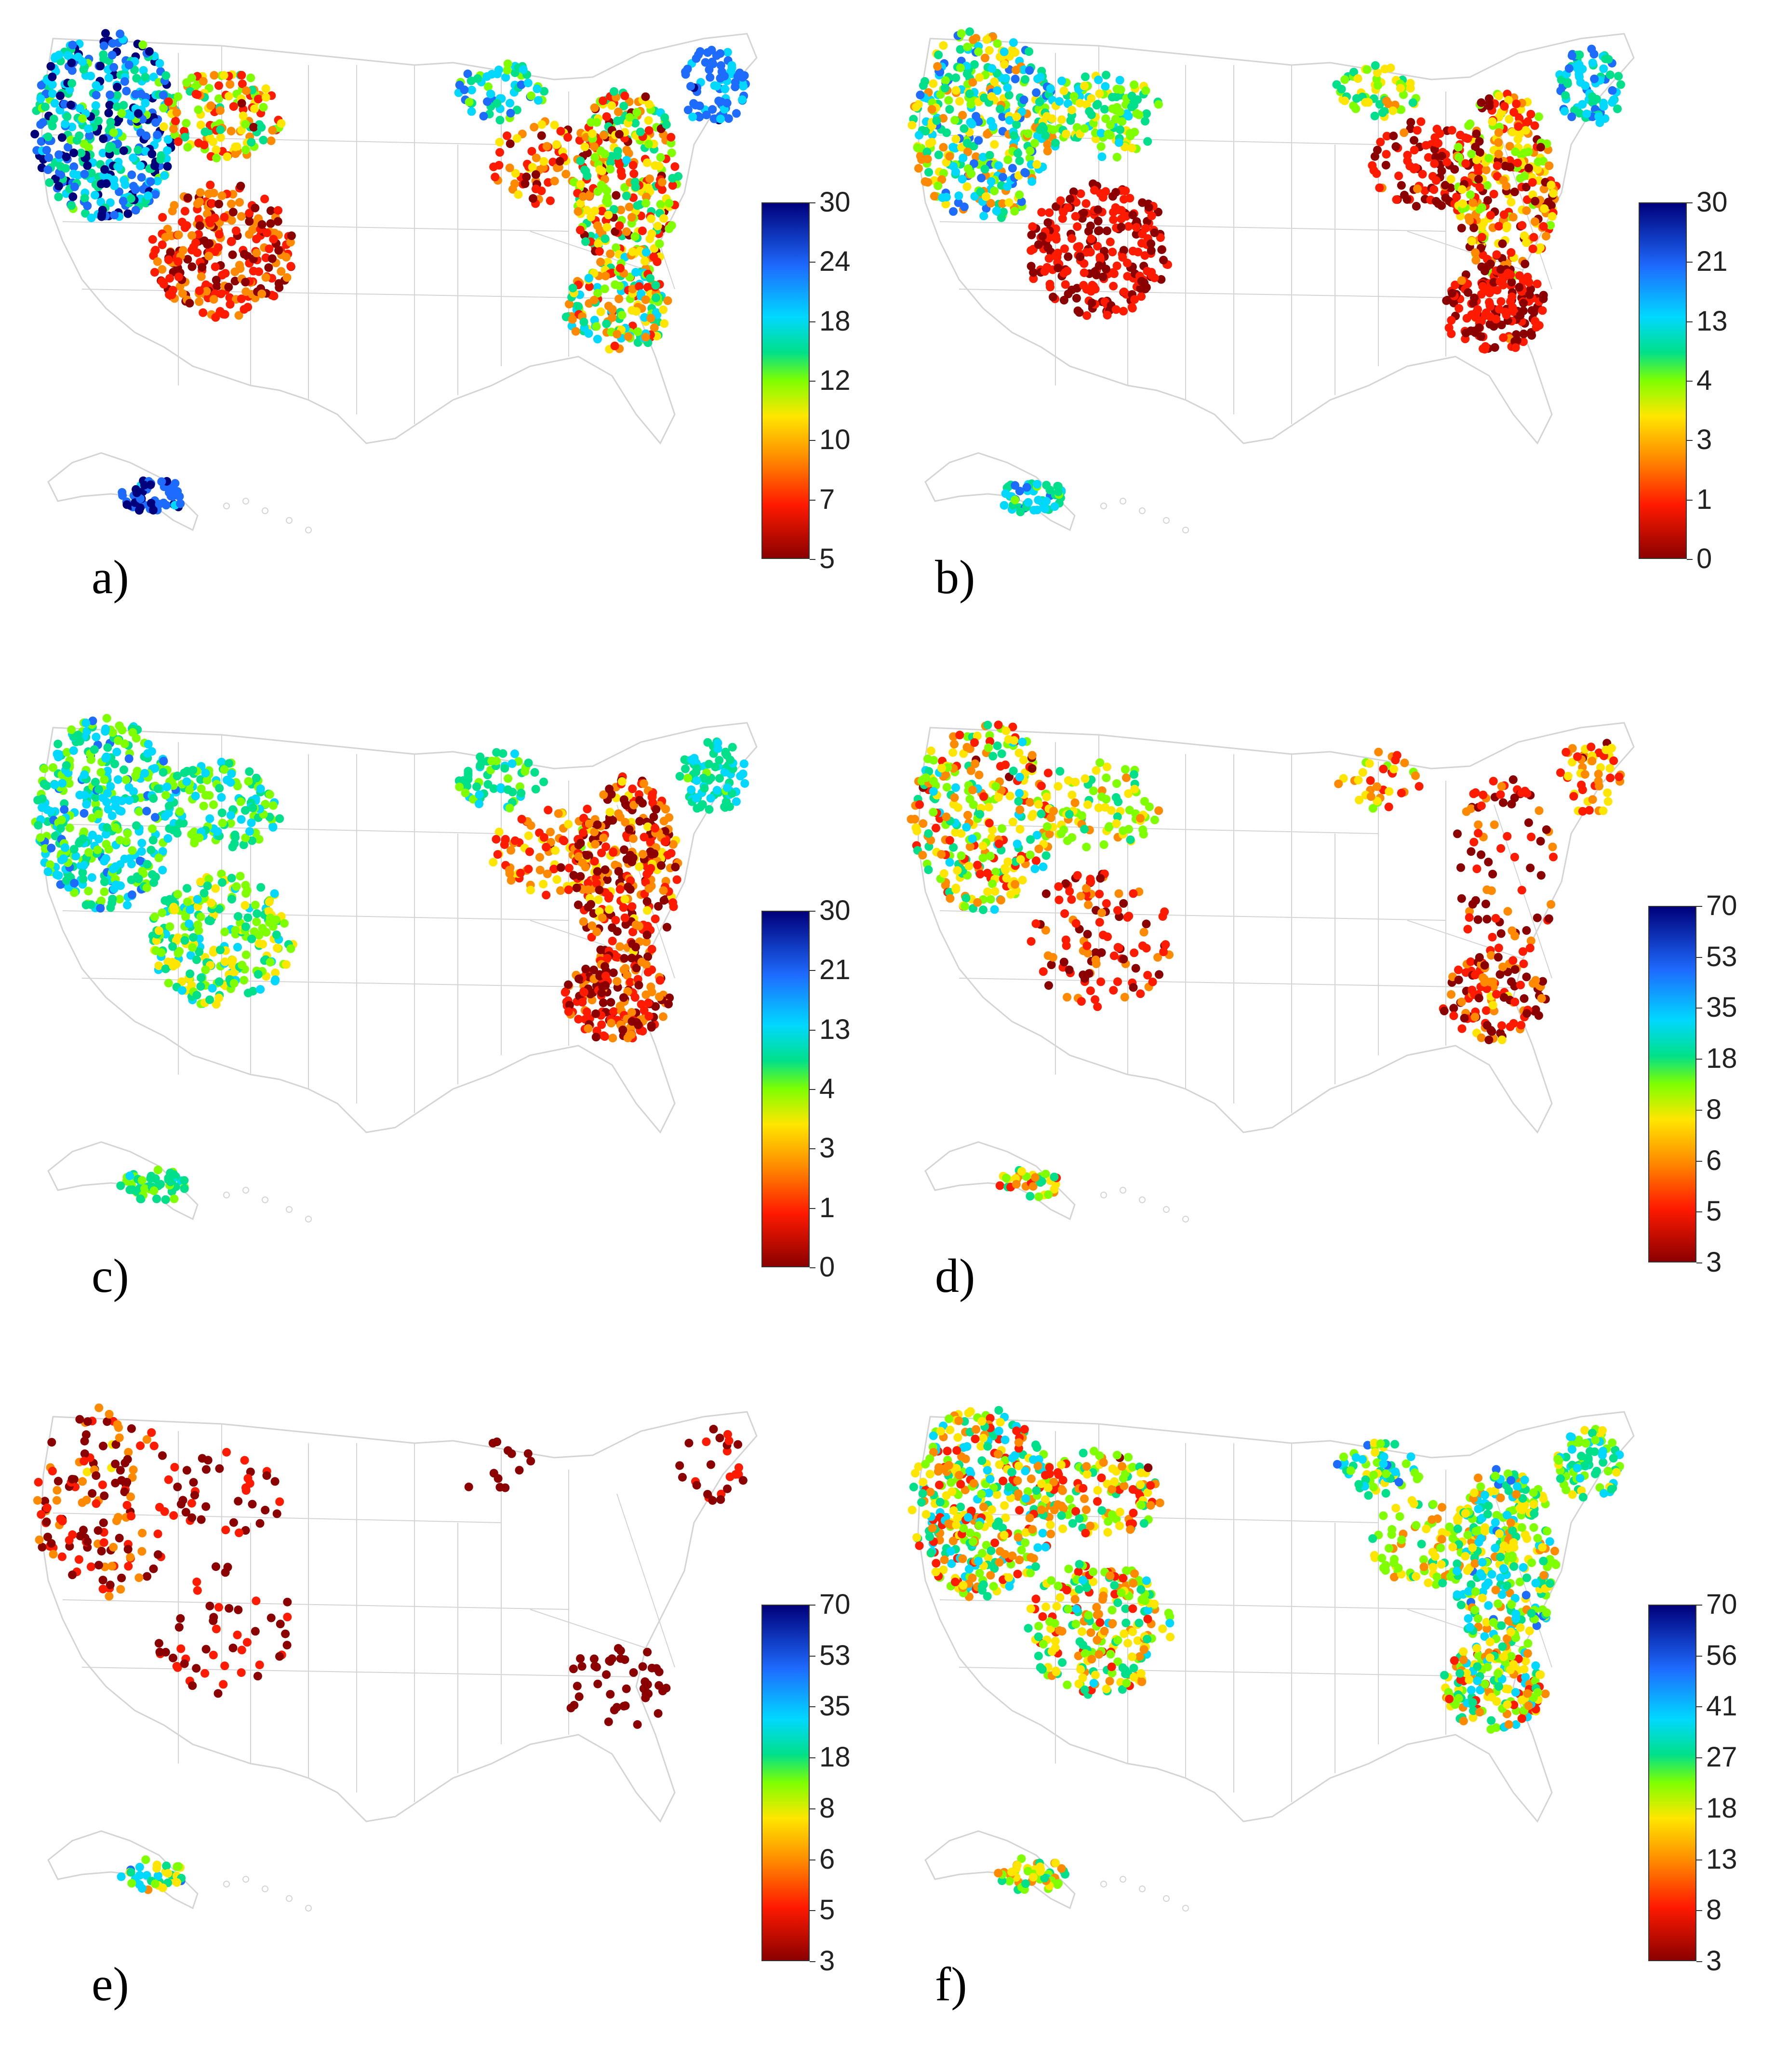  Describe the element at coordinates (405, 284) in the screenshot. I see `us-basemap` at that location.